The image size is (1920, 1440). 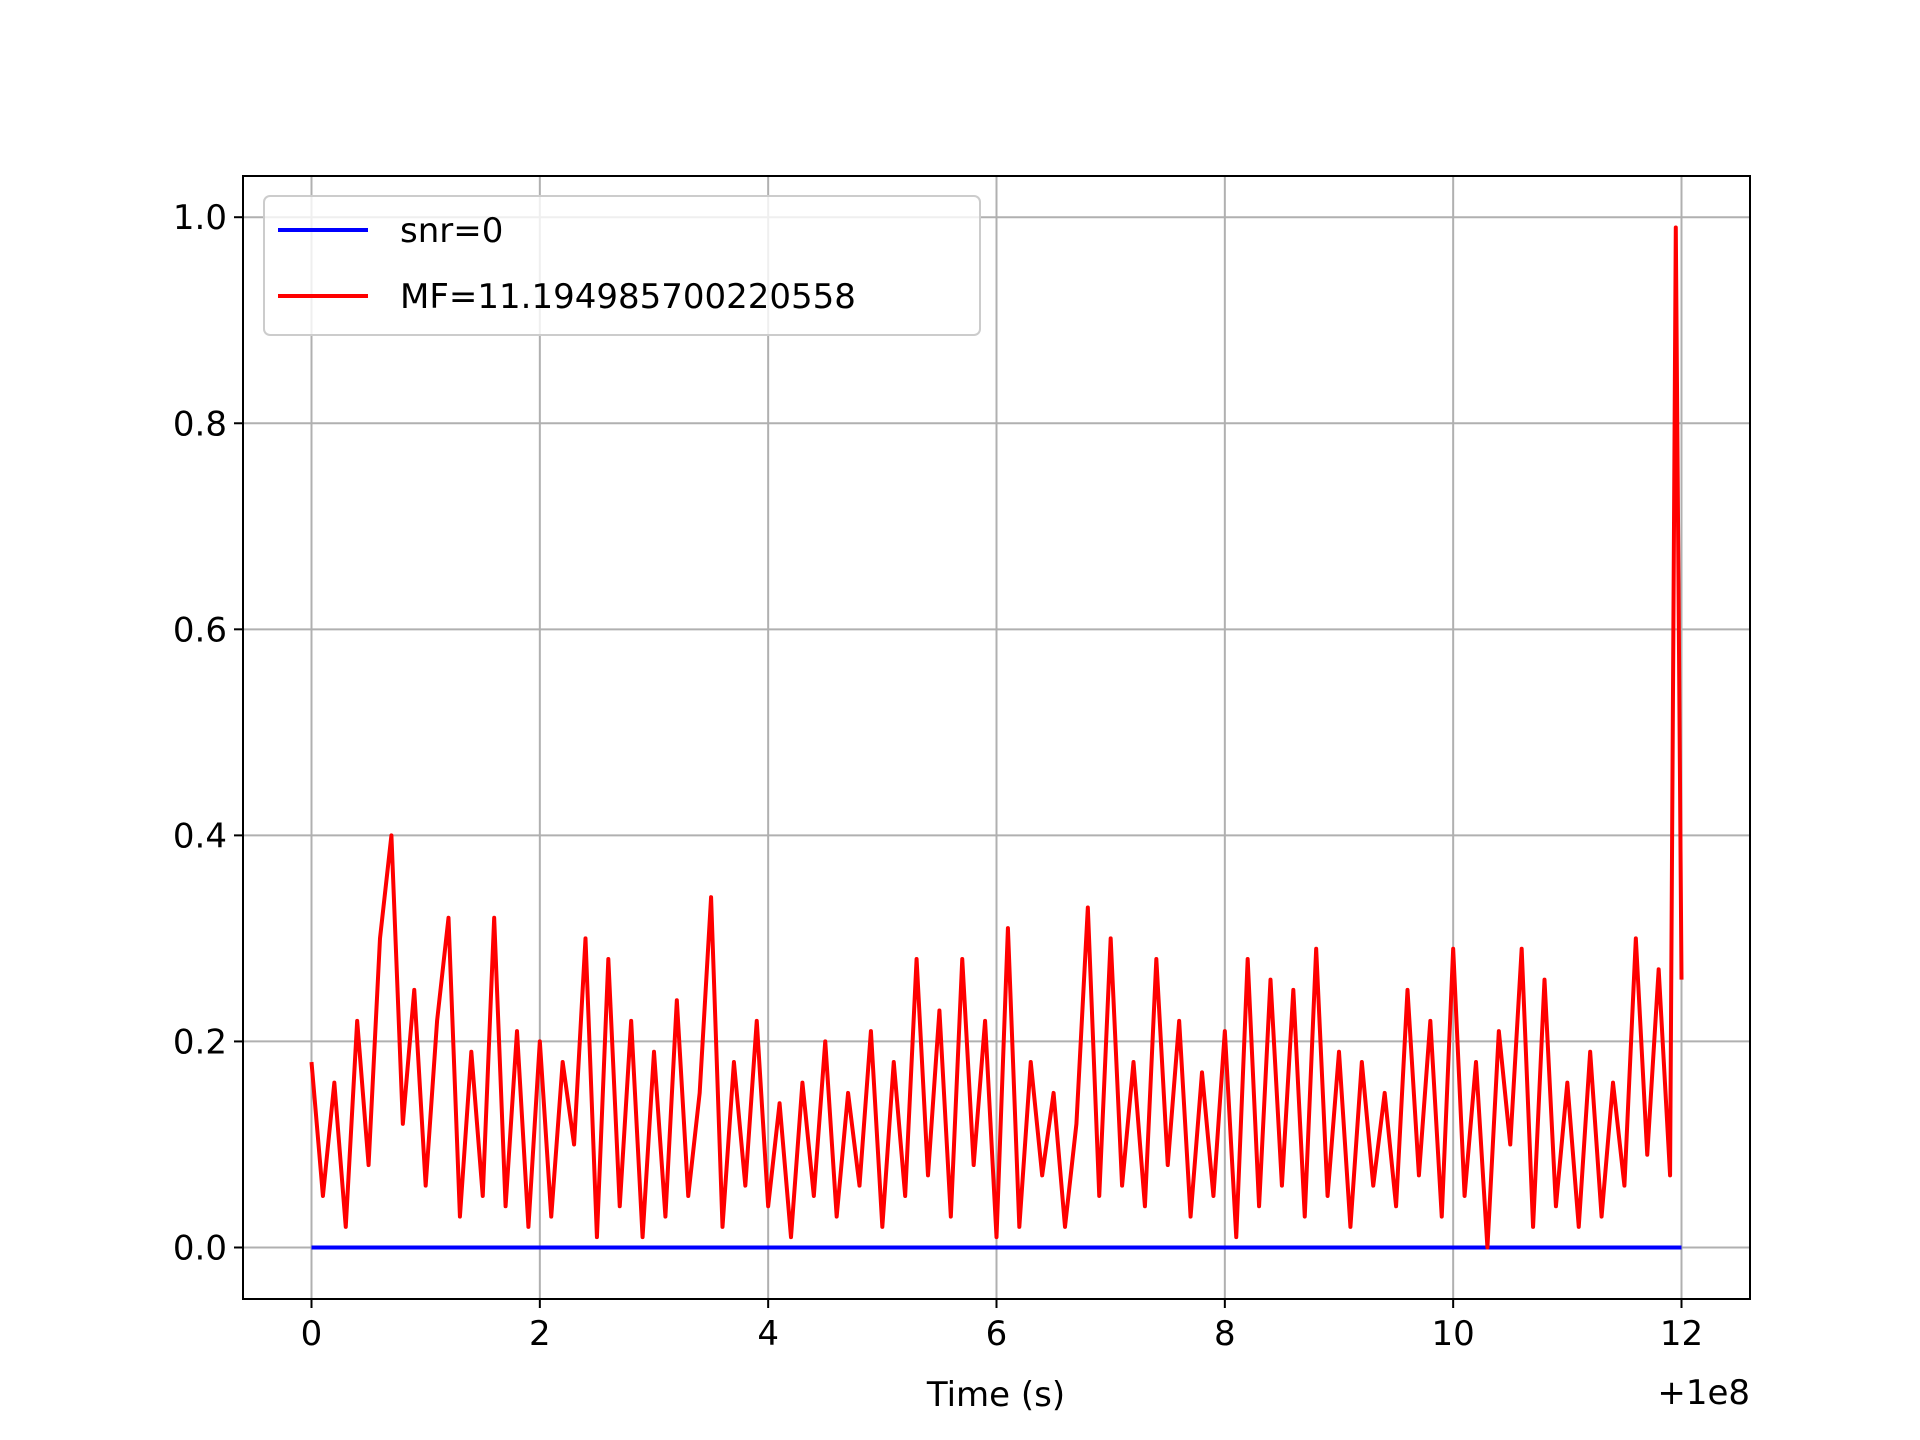 What do you see at coordinates (200, 1248) in the screenshot?
I see `y-tick-label: 0.0` at bounding box center [200, 1248].